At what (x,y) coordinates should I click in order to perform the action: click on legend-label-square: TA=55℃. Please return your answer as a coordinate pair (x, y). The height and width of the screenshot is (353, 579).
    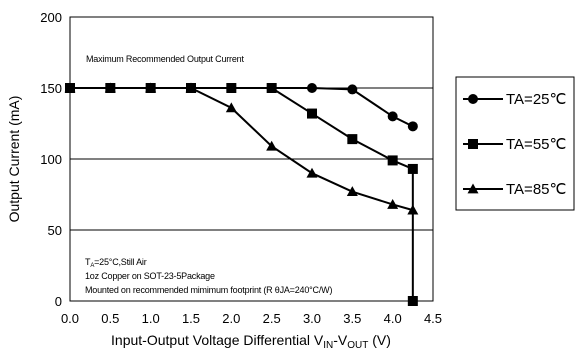
    Looking at the image, I should click on (536, 144).